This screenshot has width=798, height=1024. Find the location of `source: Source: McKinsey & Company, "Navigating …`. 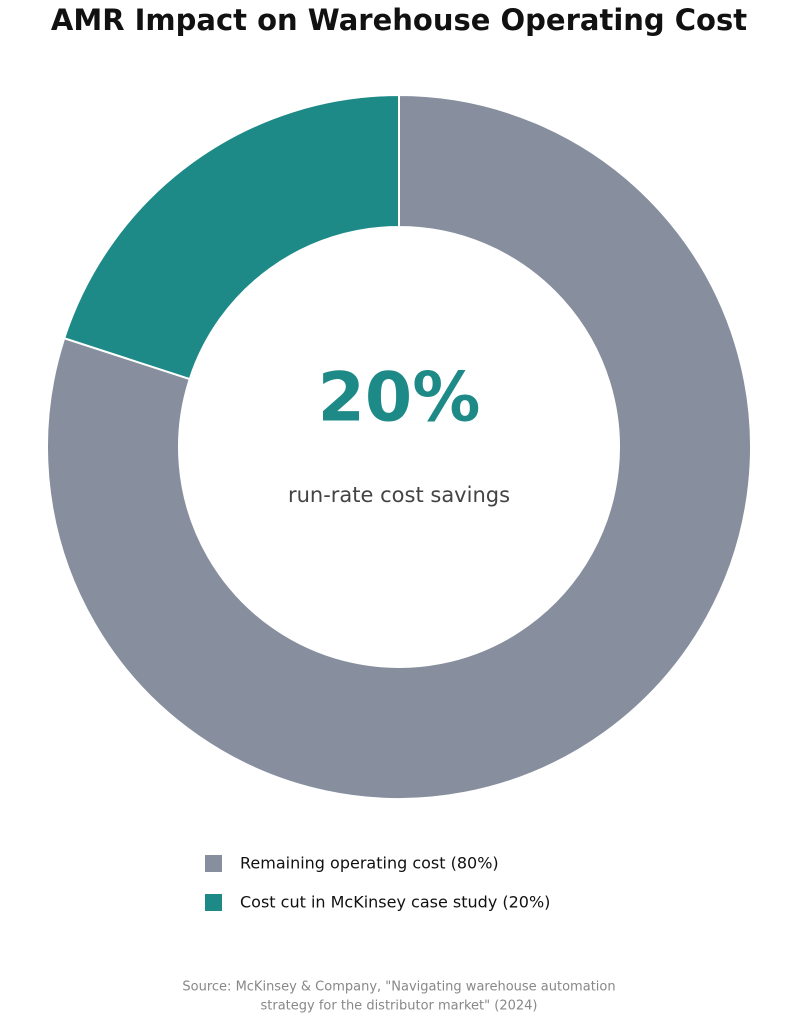

source: Source: McKinsey & Company, "Navigating … is located at coordinates (398, 987).